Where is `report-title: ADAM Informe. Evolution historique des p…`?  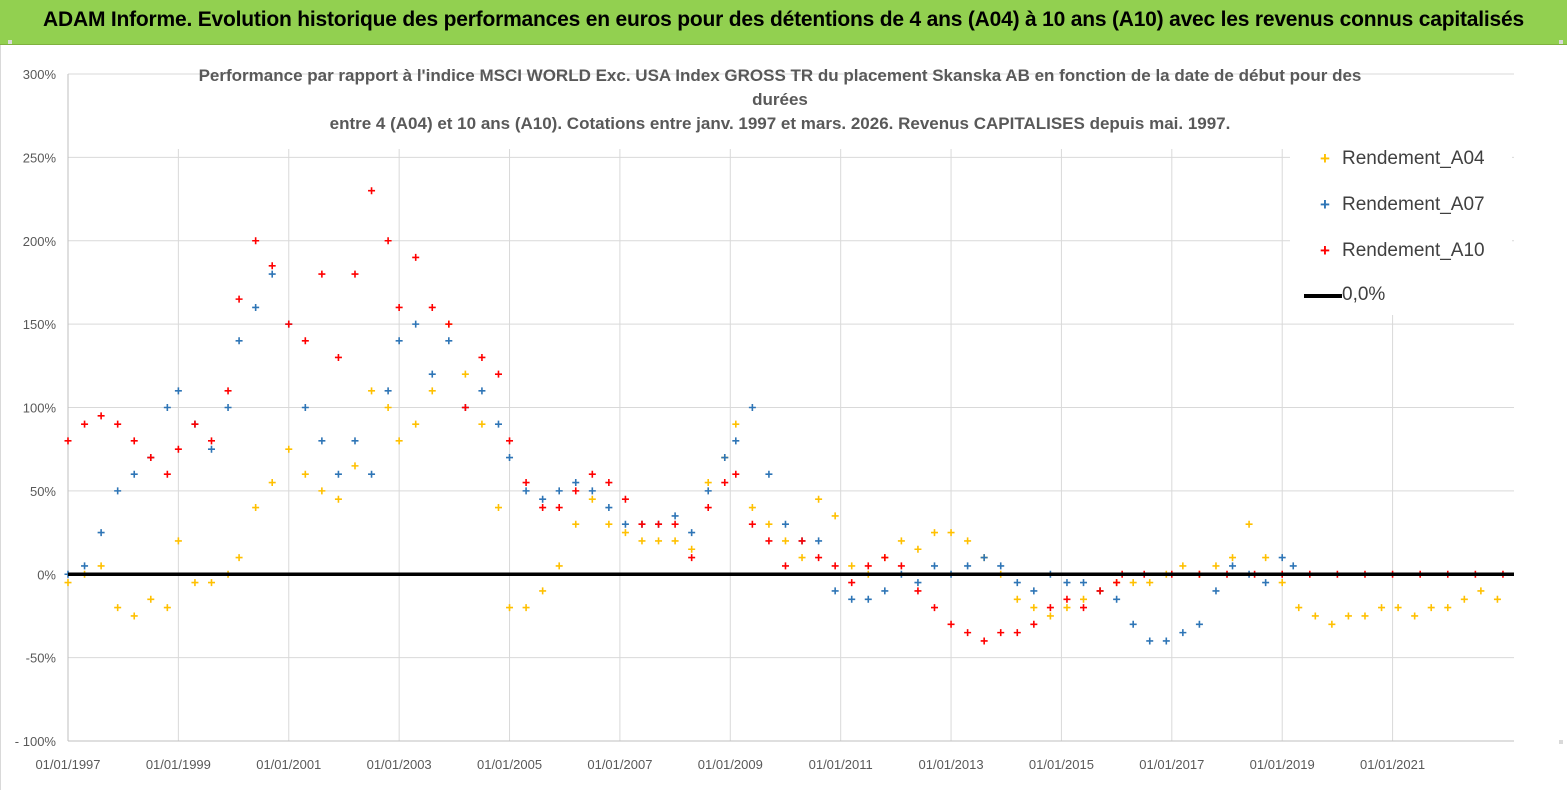
report-title: ADAM Informe. Evolution historique des p… is located at coordinates (783, 19).